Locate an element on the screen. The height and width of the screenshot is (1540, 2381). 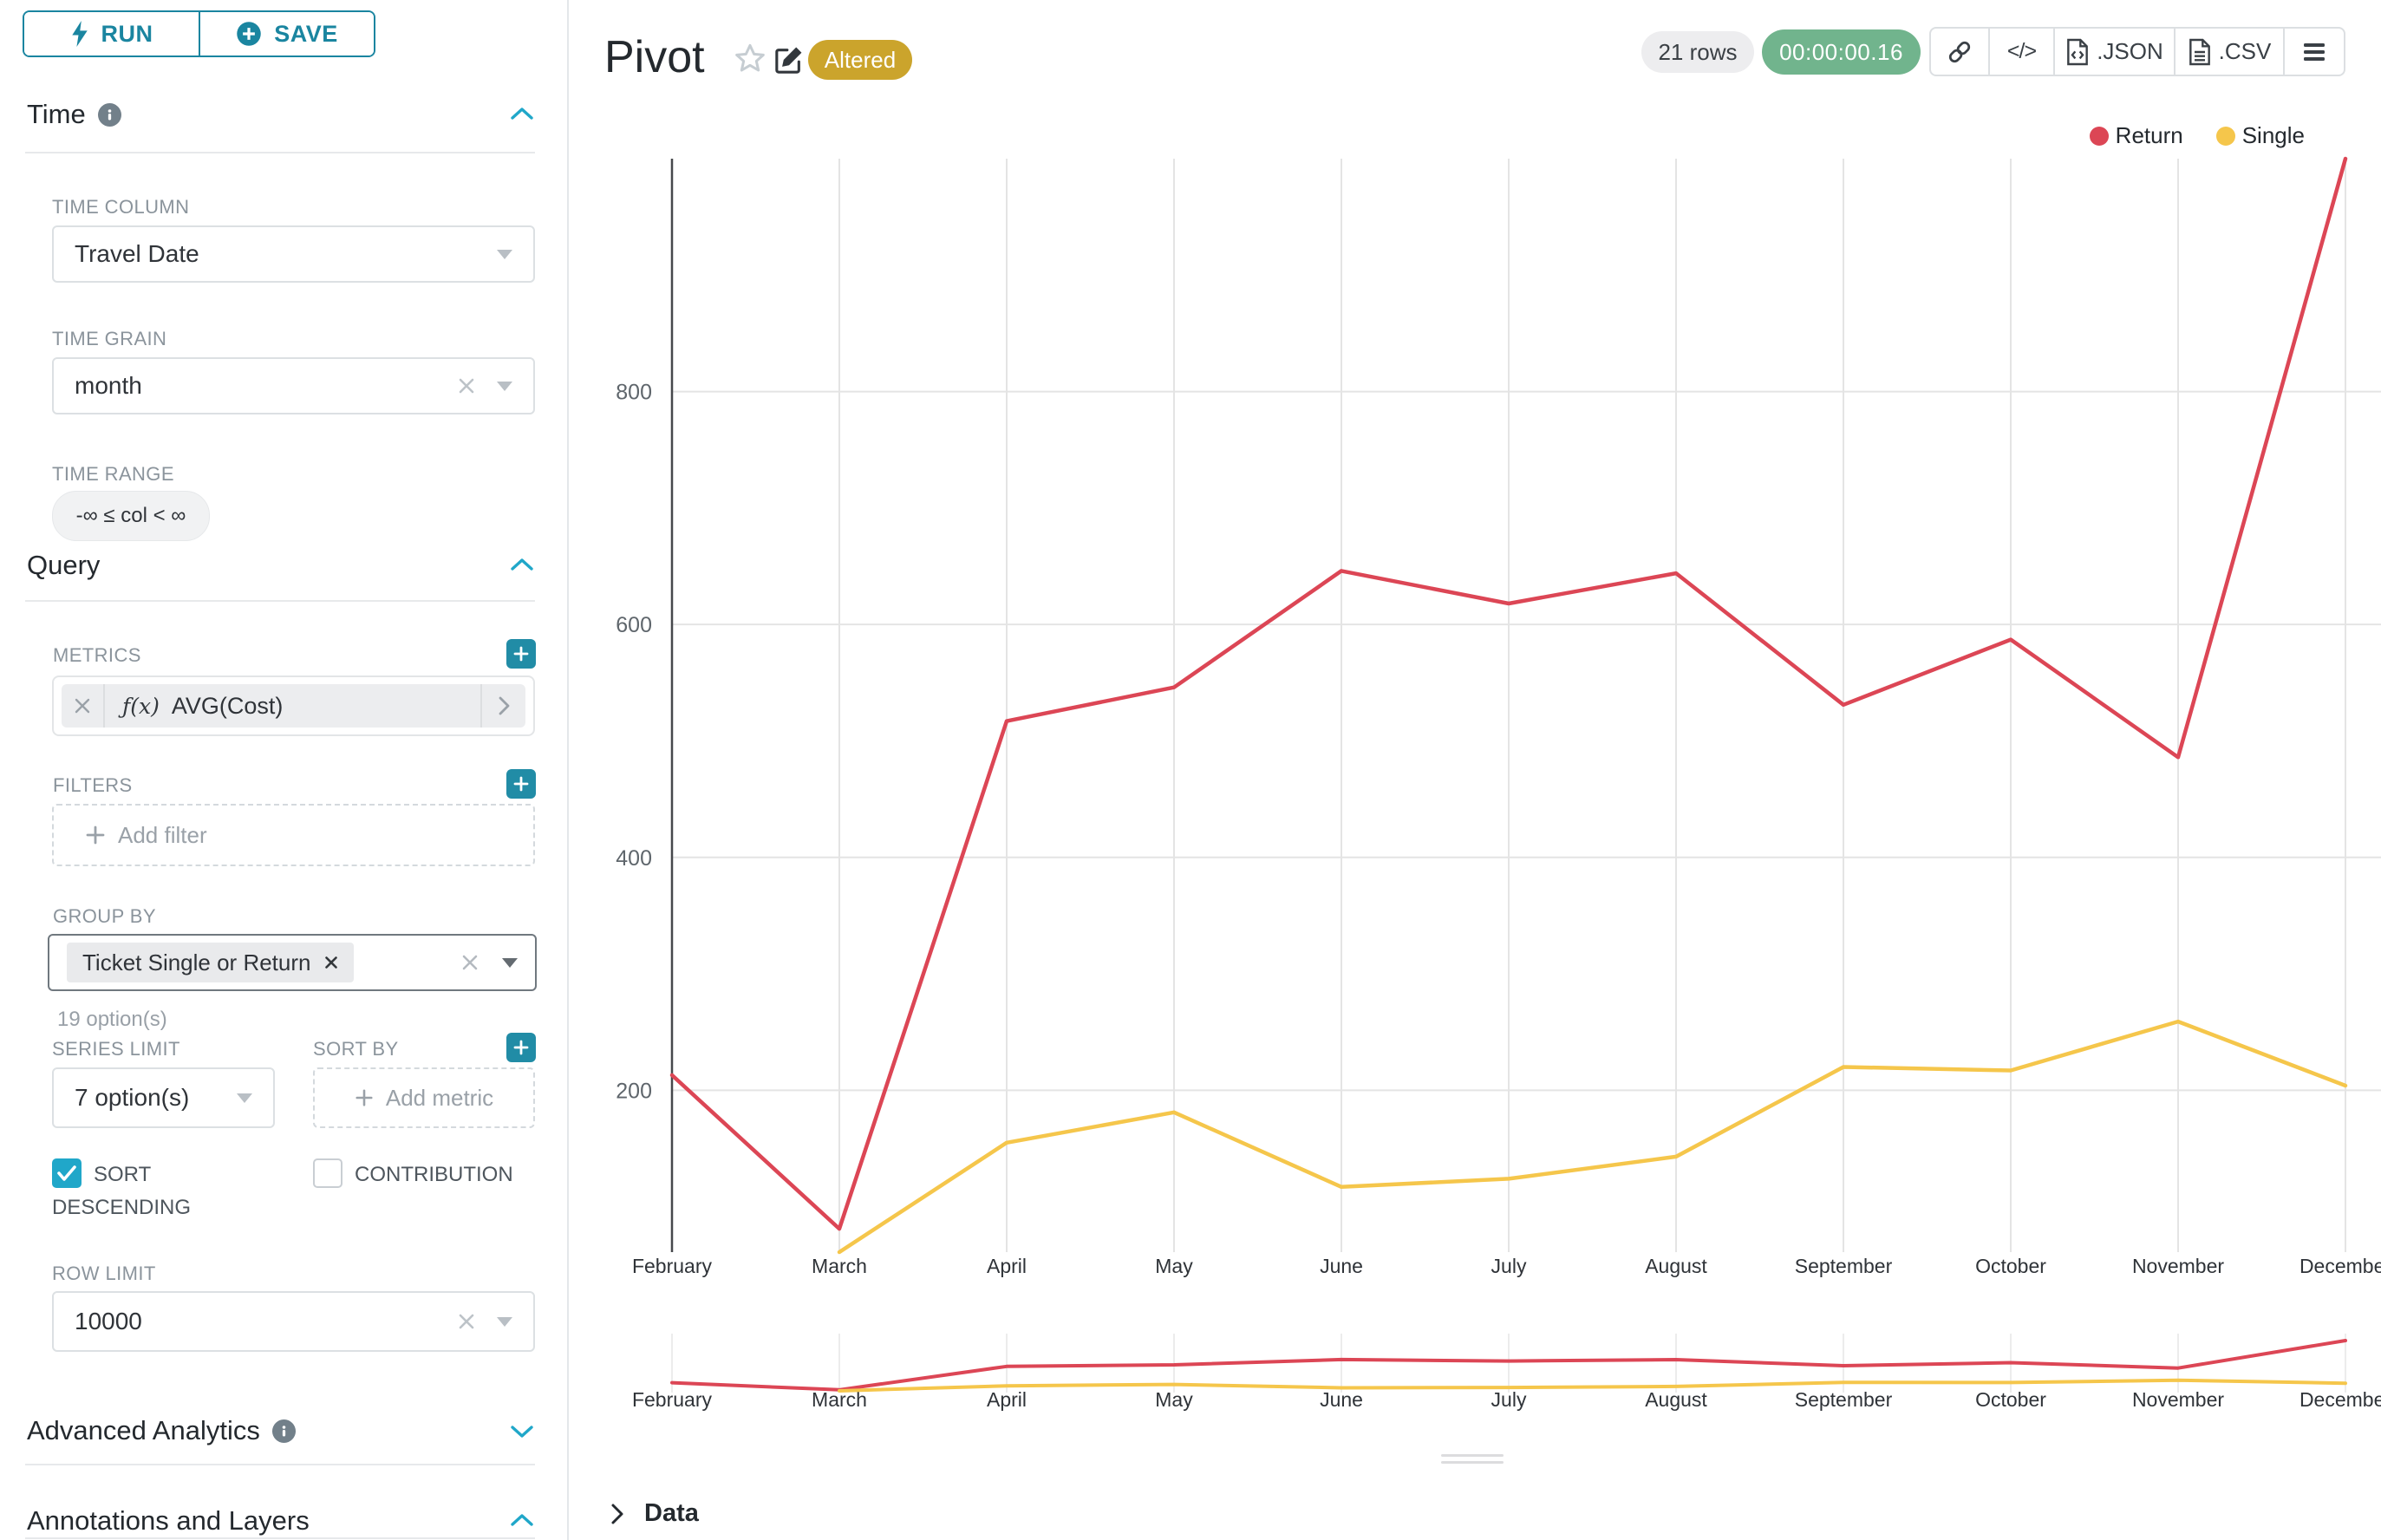
legend-item-return: Return is located at coordinates (2136, 135).